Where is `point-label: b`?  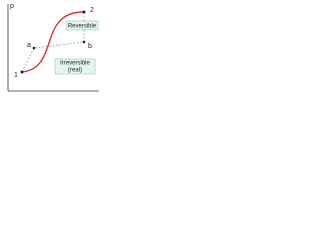
point-label: b is located at coordinates (90, 46).